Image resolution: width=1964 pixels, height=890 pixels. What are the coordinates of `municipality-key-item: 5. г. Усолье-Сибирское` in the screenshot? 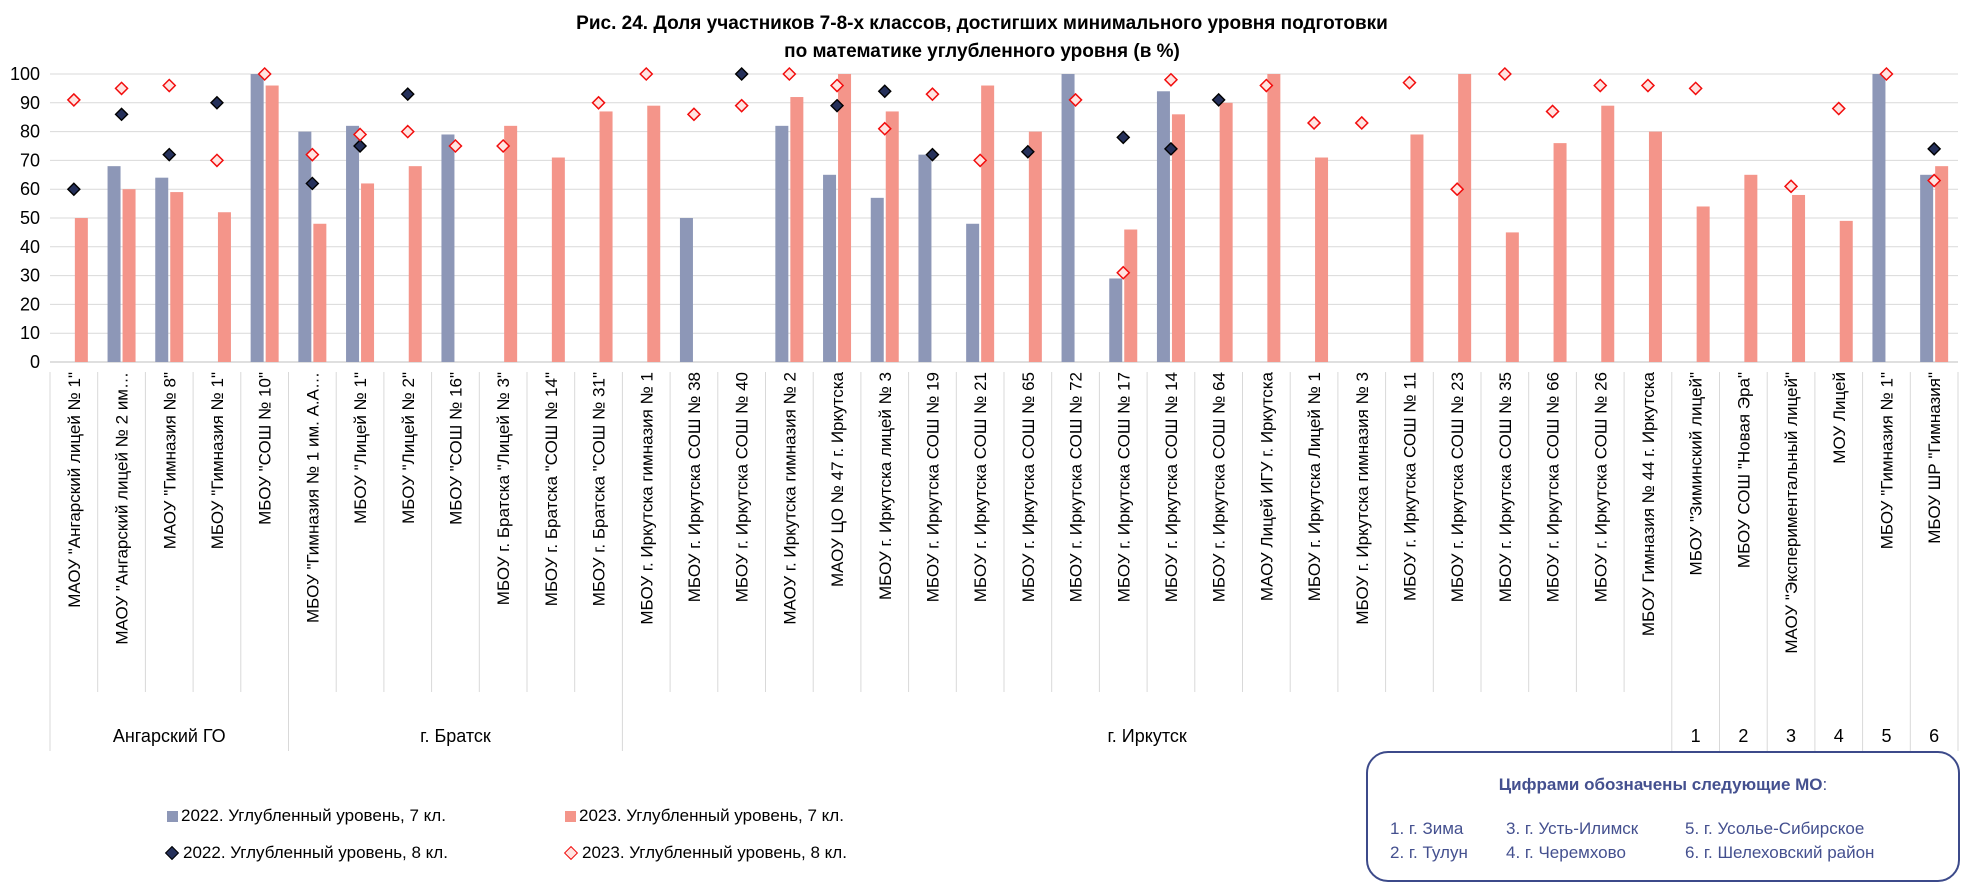 It's located at (1775, 828).